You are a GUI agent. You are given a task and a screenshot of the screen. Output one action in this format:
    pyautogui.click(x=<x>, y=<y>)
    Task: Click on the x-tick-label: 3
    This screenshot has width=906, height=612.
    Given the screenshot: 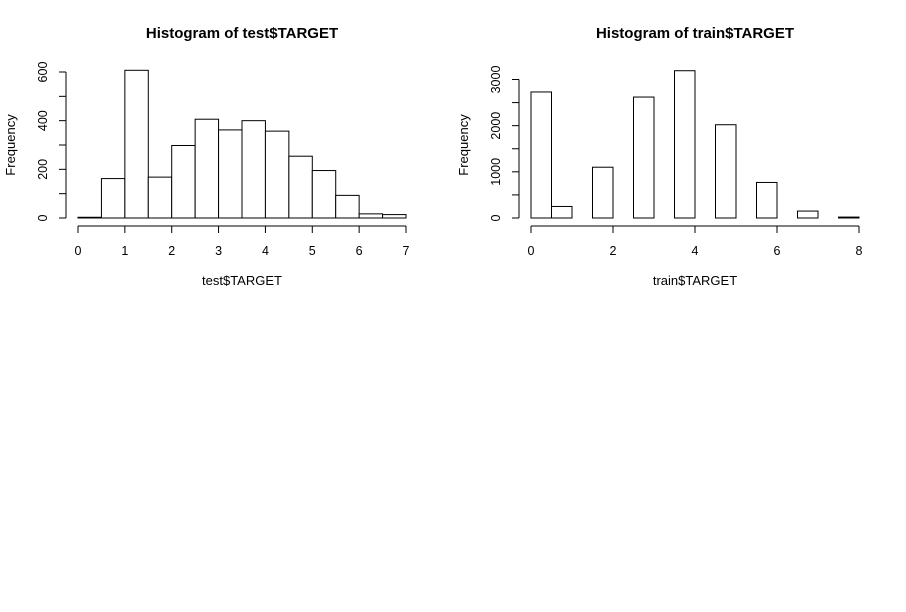 What is the action you would take?
    pyautogui.click(x=218, y=251)
    